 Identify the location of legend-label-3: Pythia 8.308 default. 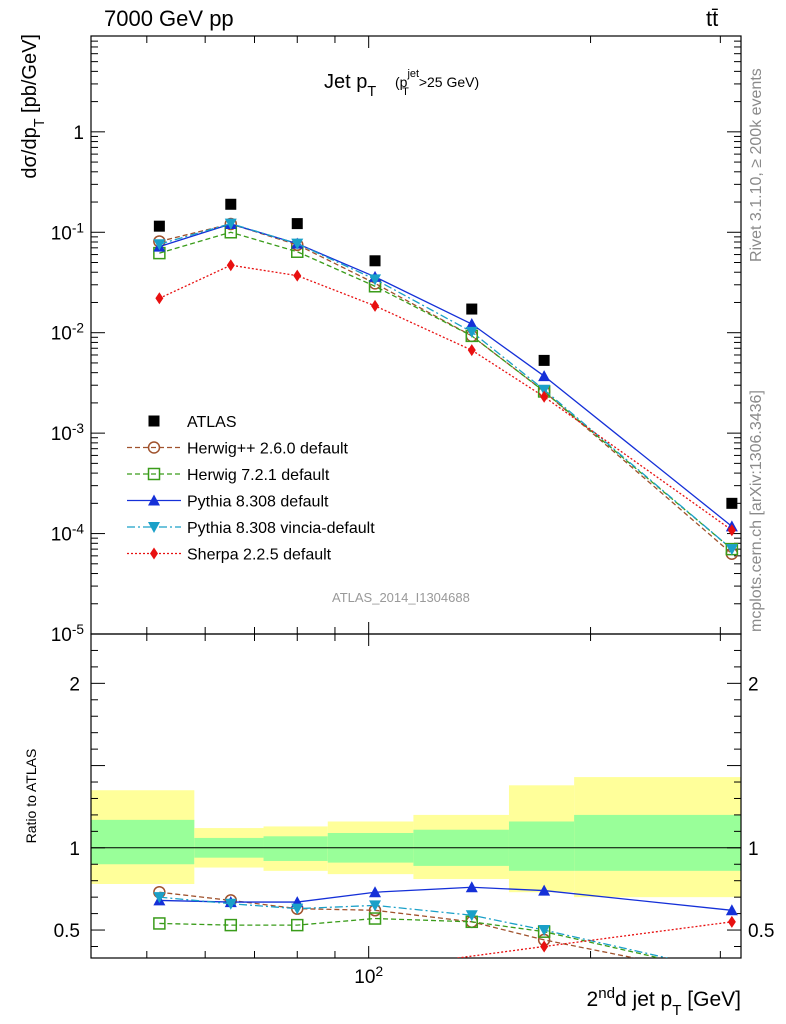
(258, 502).